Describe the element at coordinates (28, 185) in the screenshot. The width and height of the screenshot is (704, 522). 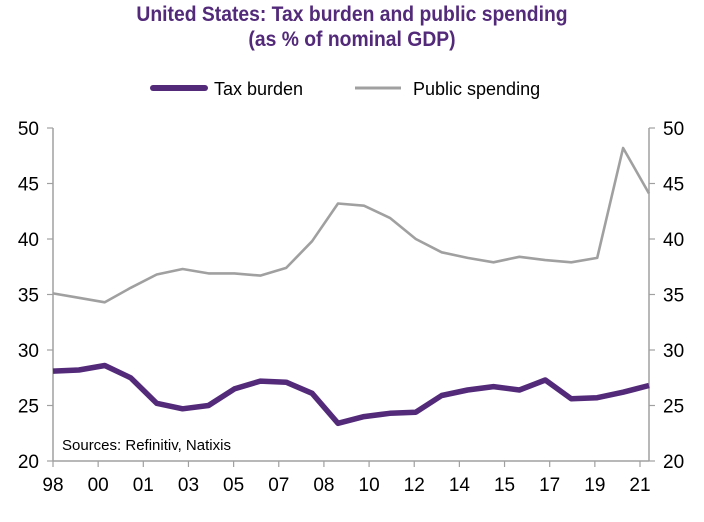
I see `y-tick-label-left: 45` at that location.